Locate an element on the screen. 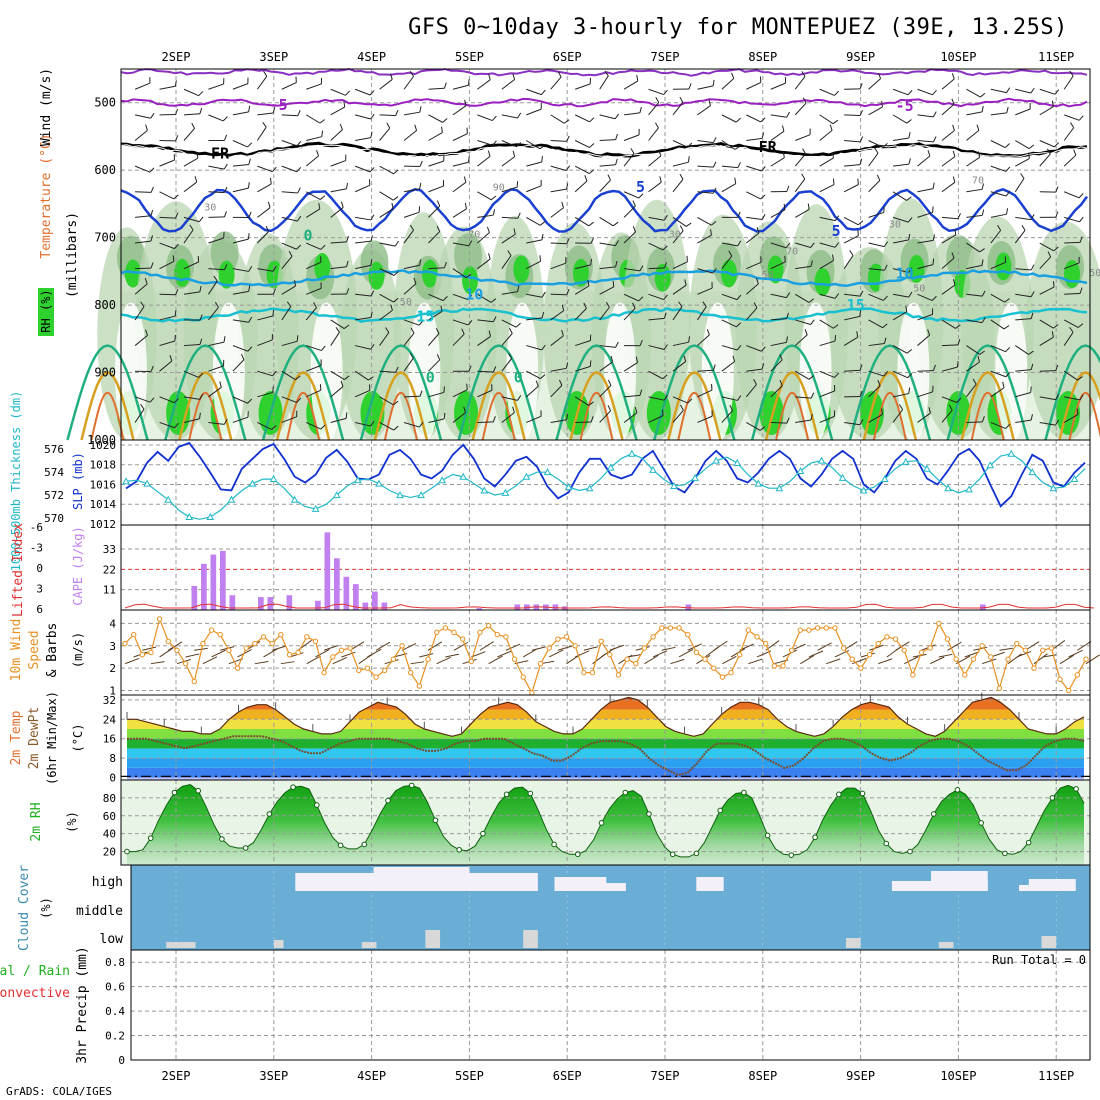  top-date-tick: 4SEP is located at coordinates (371, 57).